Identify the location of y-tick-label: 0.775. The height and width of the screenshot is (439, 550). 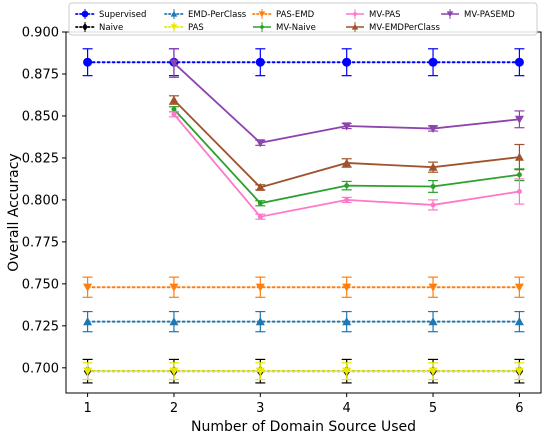
(40, 242).